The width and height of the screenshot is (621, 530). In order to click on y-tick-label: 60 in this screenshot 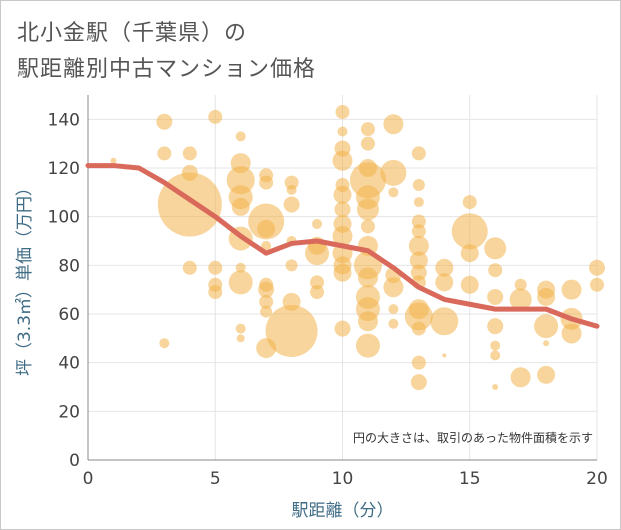, I will do `click(69, 315)`.